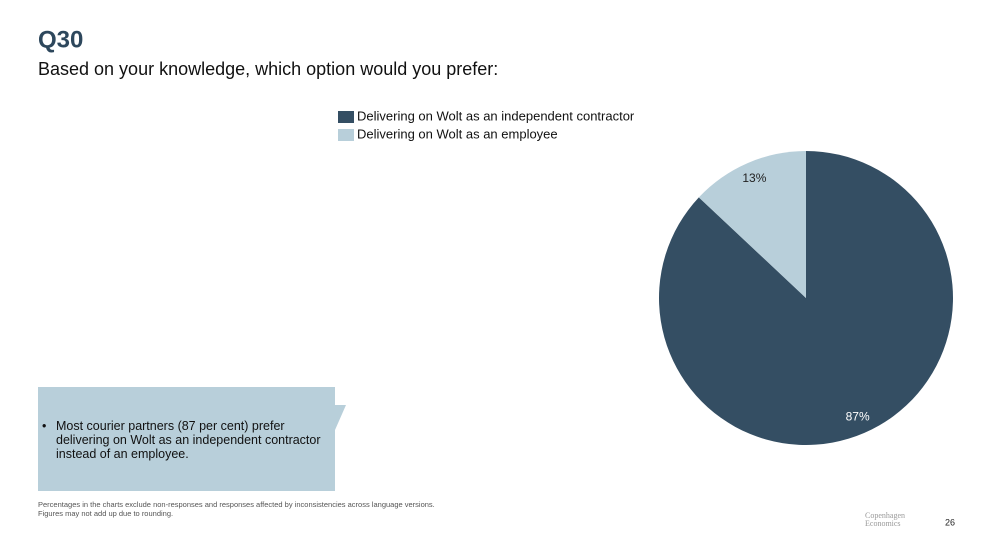 Image resolution: width=1000 pixels, height=547 pixels. What do you see at coordinates (754, 178) in the screenshot?
I see `data-label: 13%` at bounding box center [754, 178].